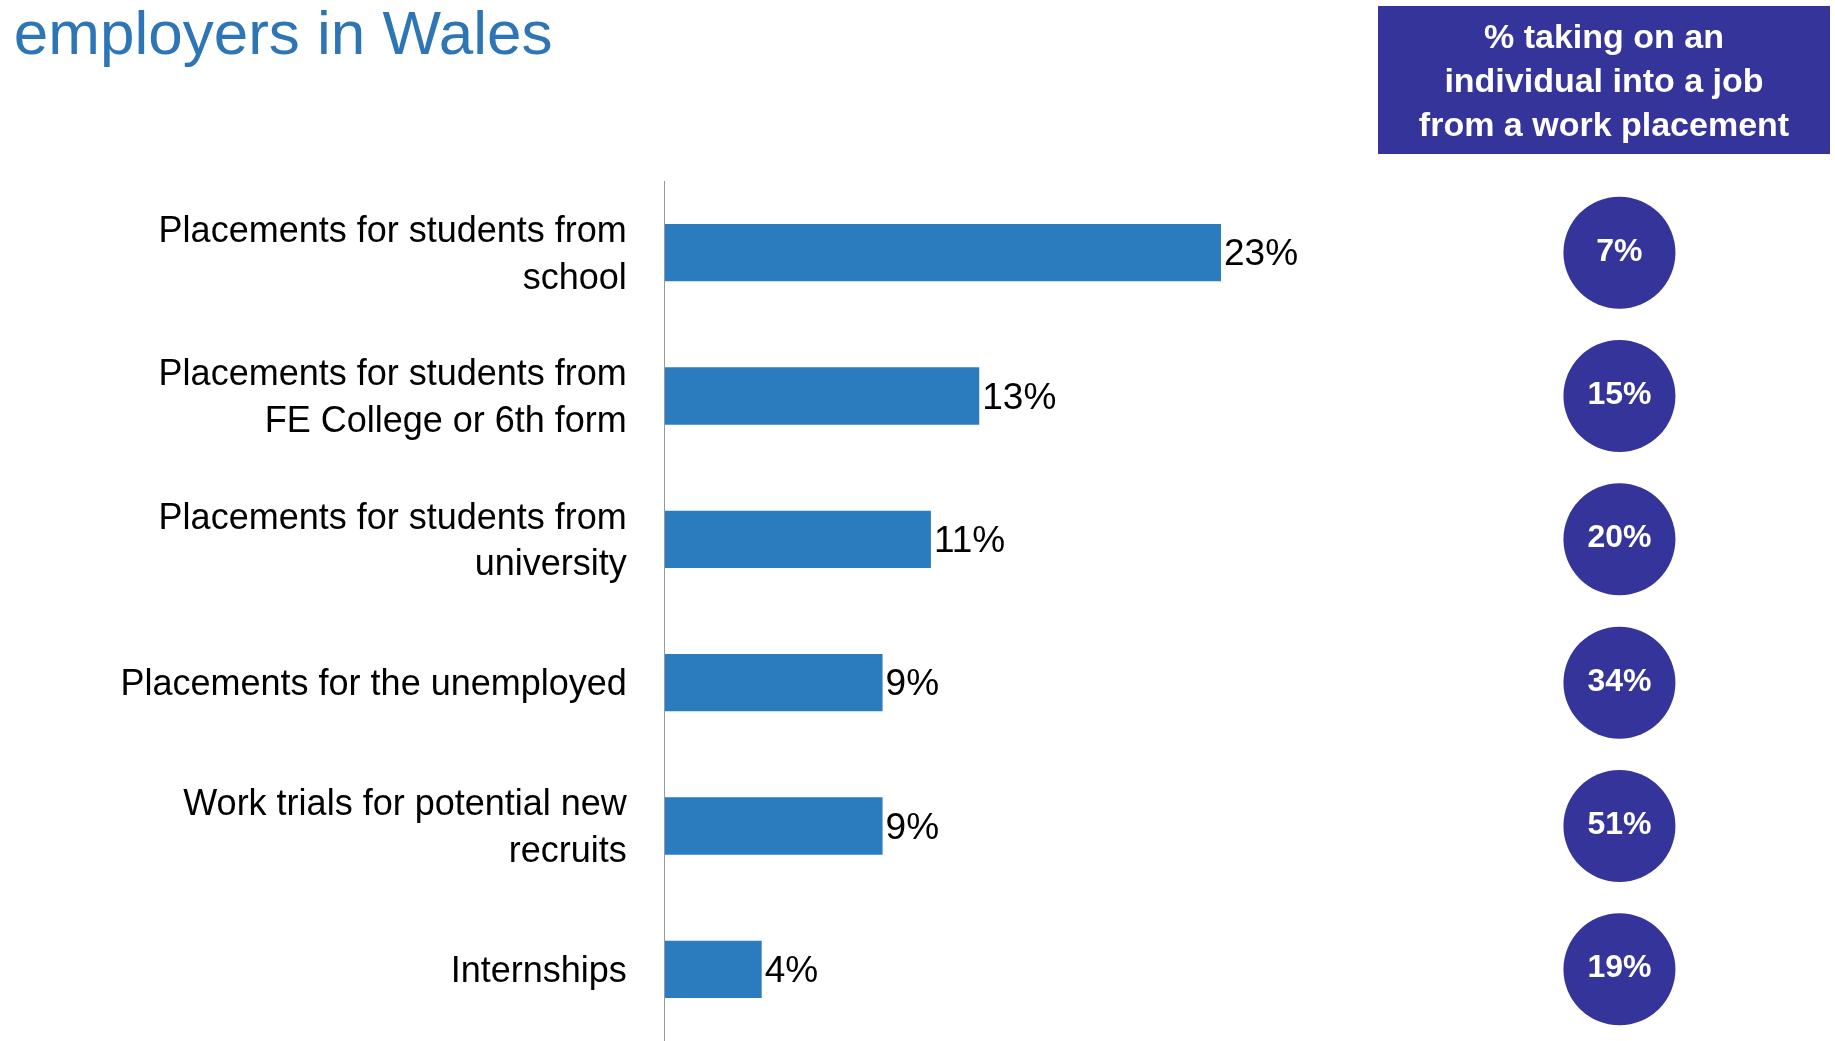 This screenshot has width=1835, height=1041. I want to click on chart-title: employers in Wales, so click(283, 33).